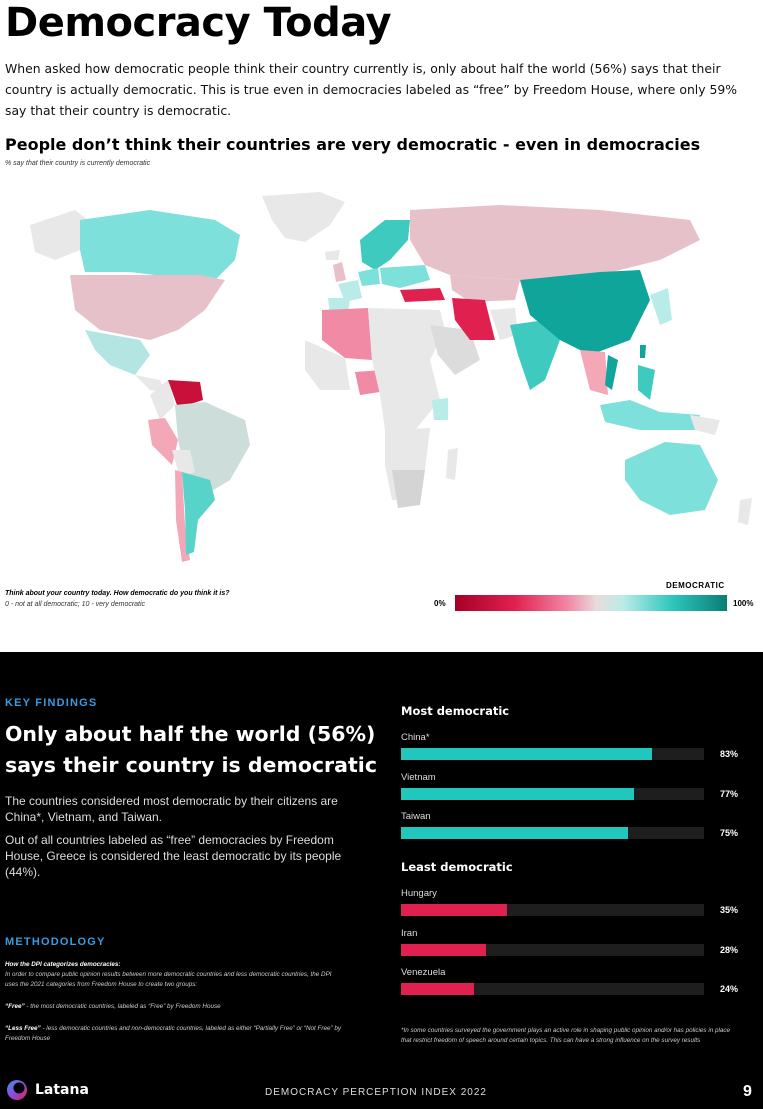 The height and width of the screenshot is (1109, 763). Describe the element at coordinates (183, 464) in the screenshot. I see `map-bolivia` at that location.